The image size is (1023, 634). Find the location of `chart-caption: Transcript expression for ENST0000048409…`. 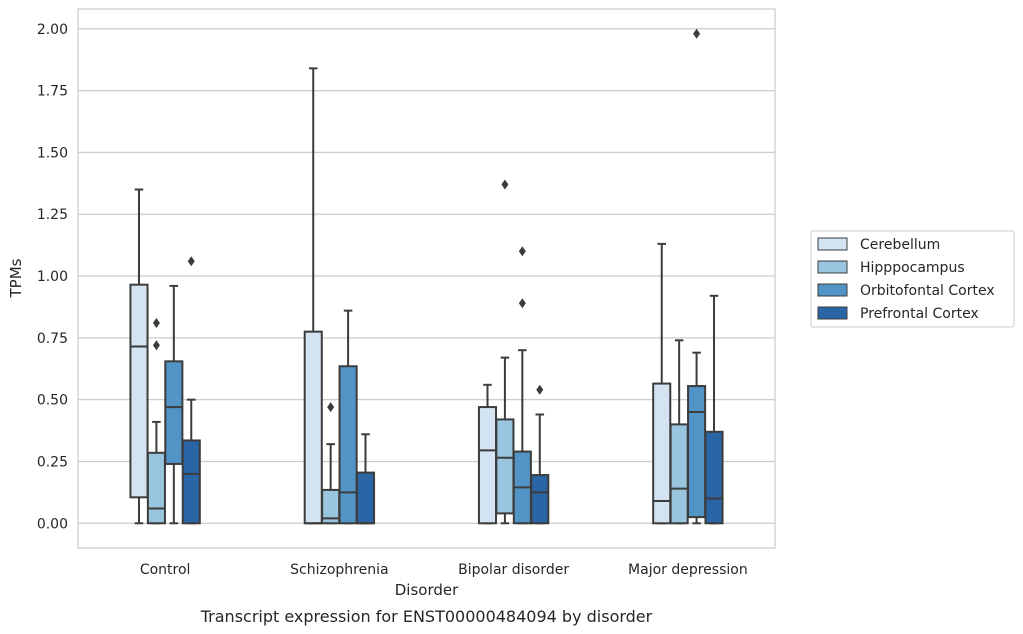

chart-caption: Transcript expression for ENST0000048409… is located at coordinates (426, 616).